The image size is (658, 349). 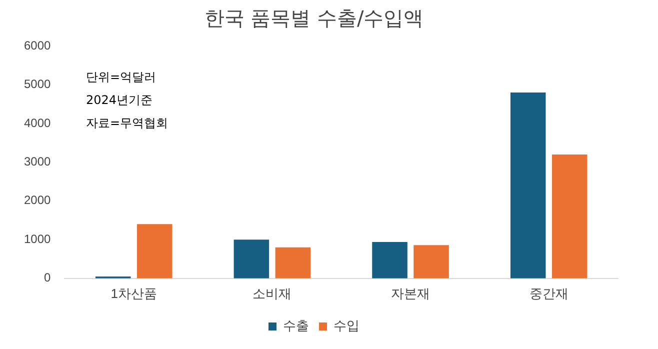 I want to click on y-tick-label: 4000, so click(x=38, y=123).